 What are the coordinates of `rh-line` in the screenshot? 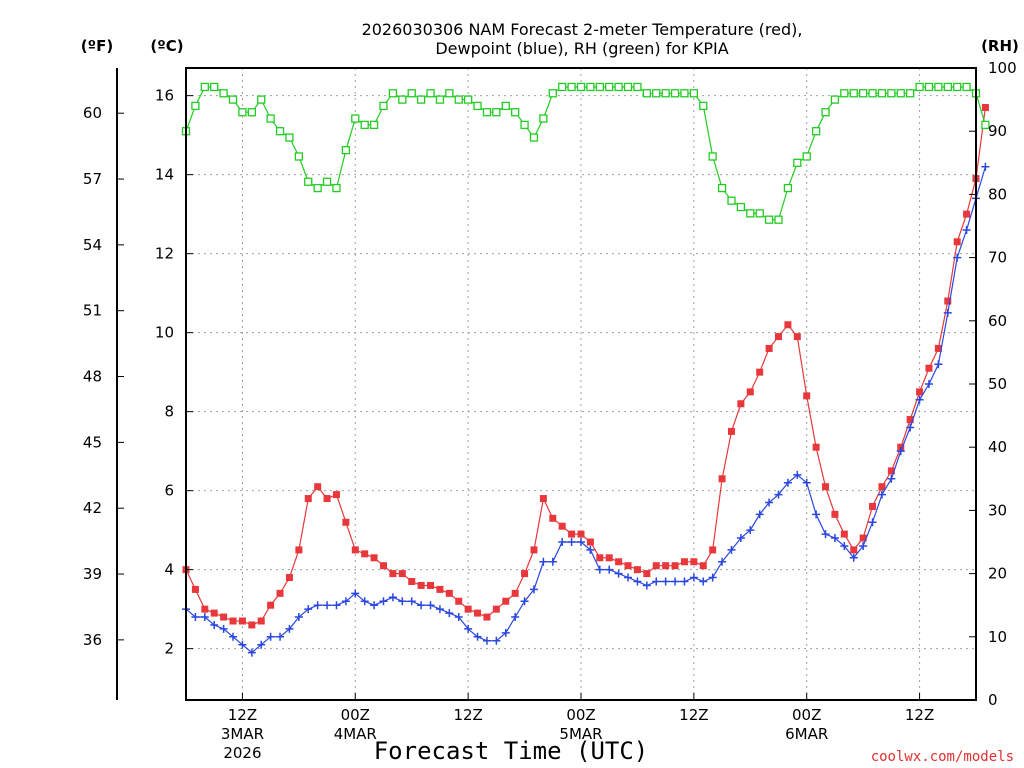 It's located at (585, 153).